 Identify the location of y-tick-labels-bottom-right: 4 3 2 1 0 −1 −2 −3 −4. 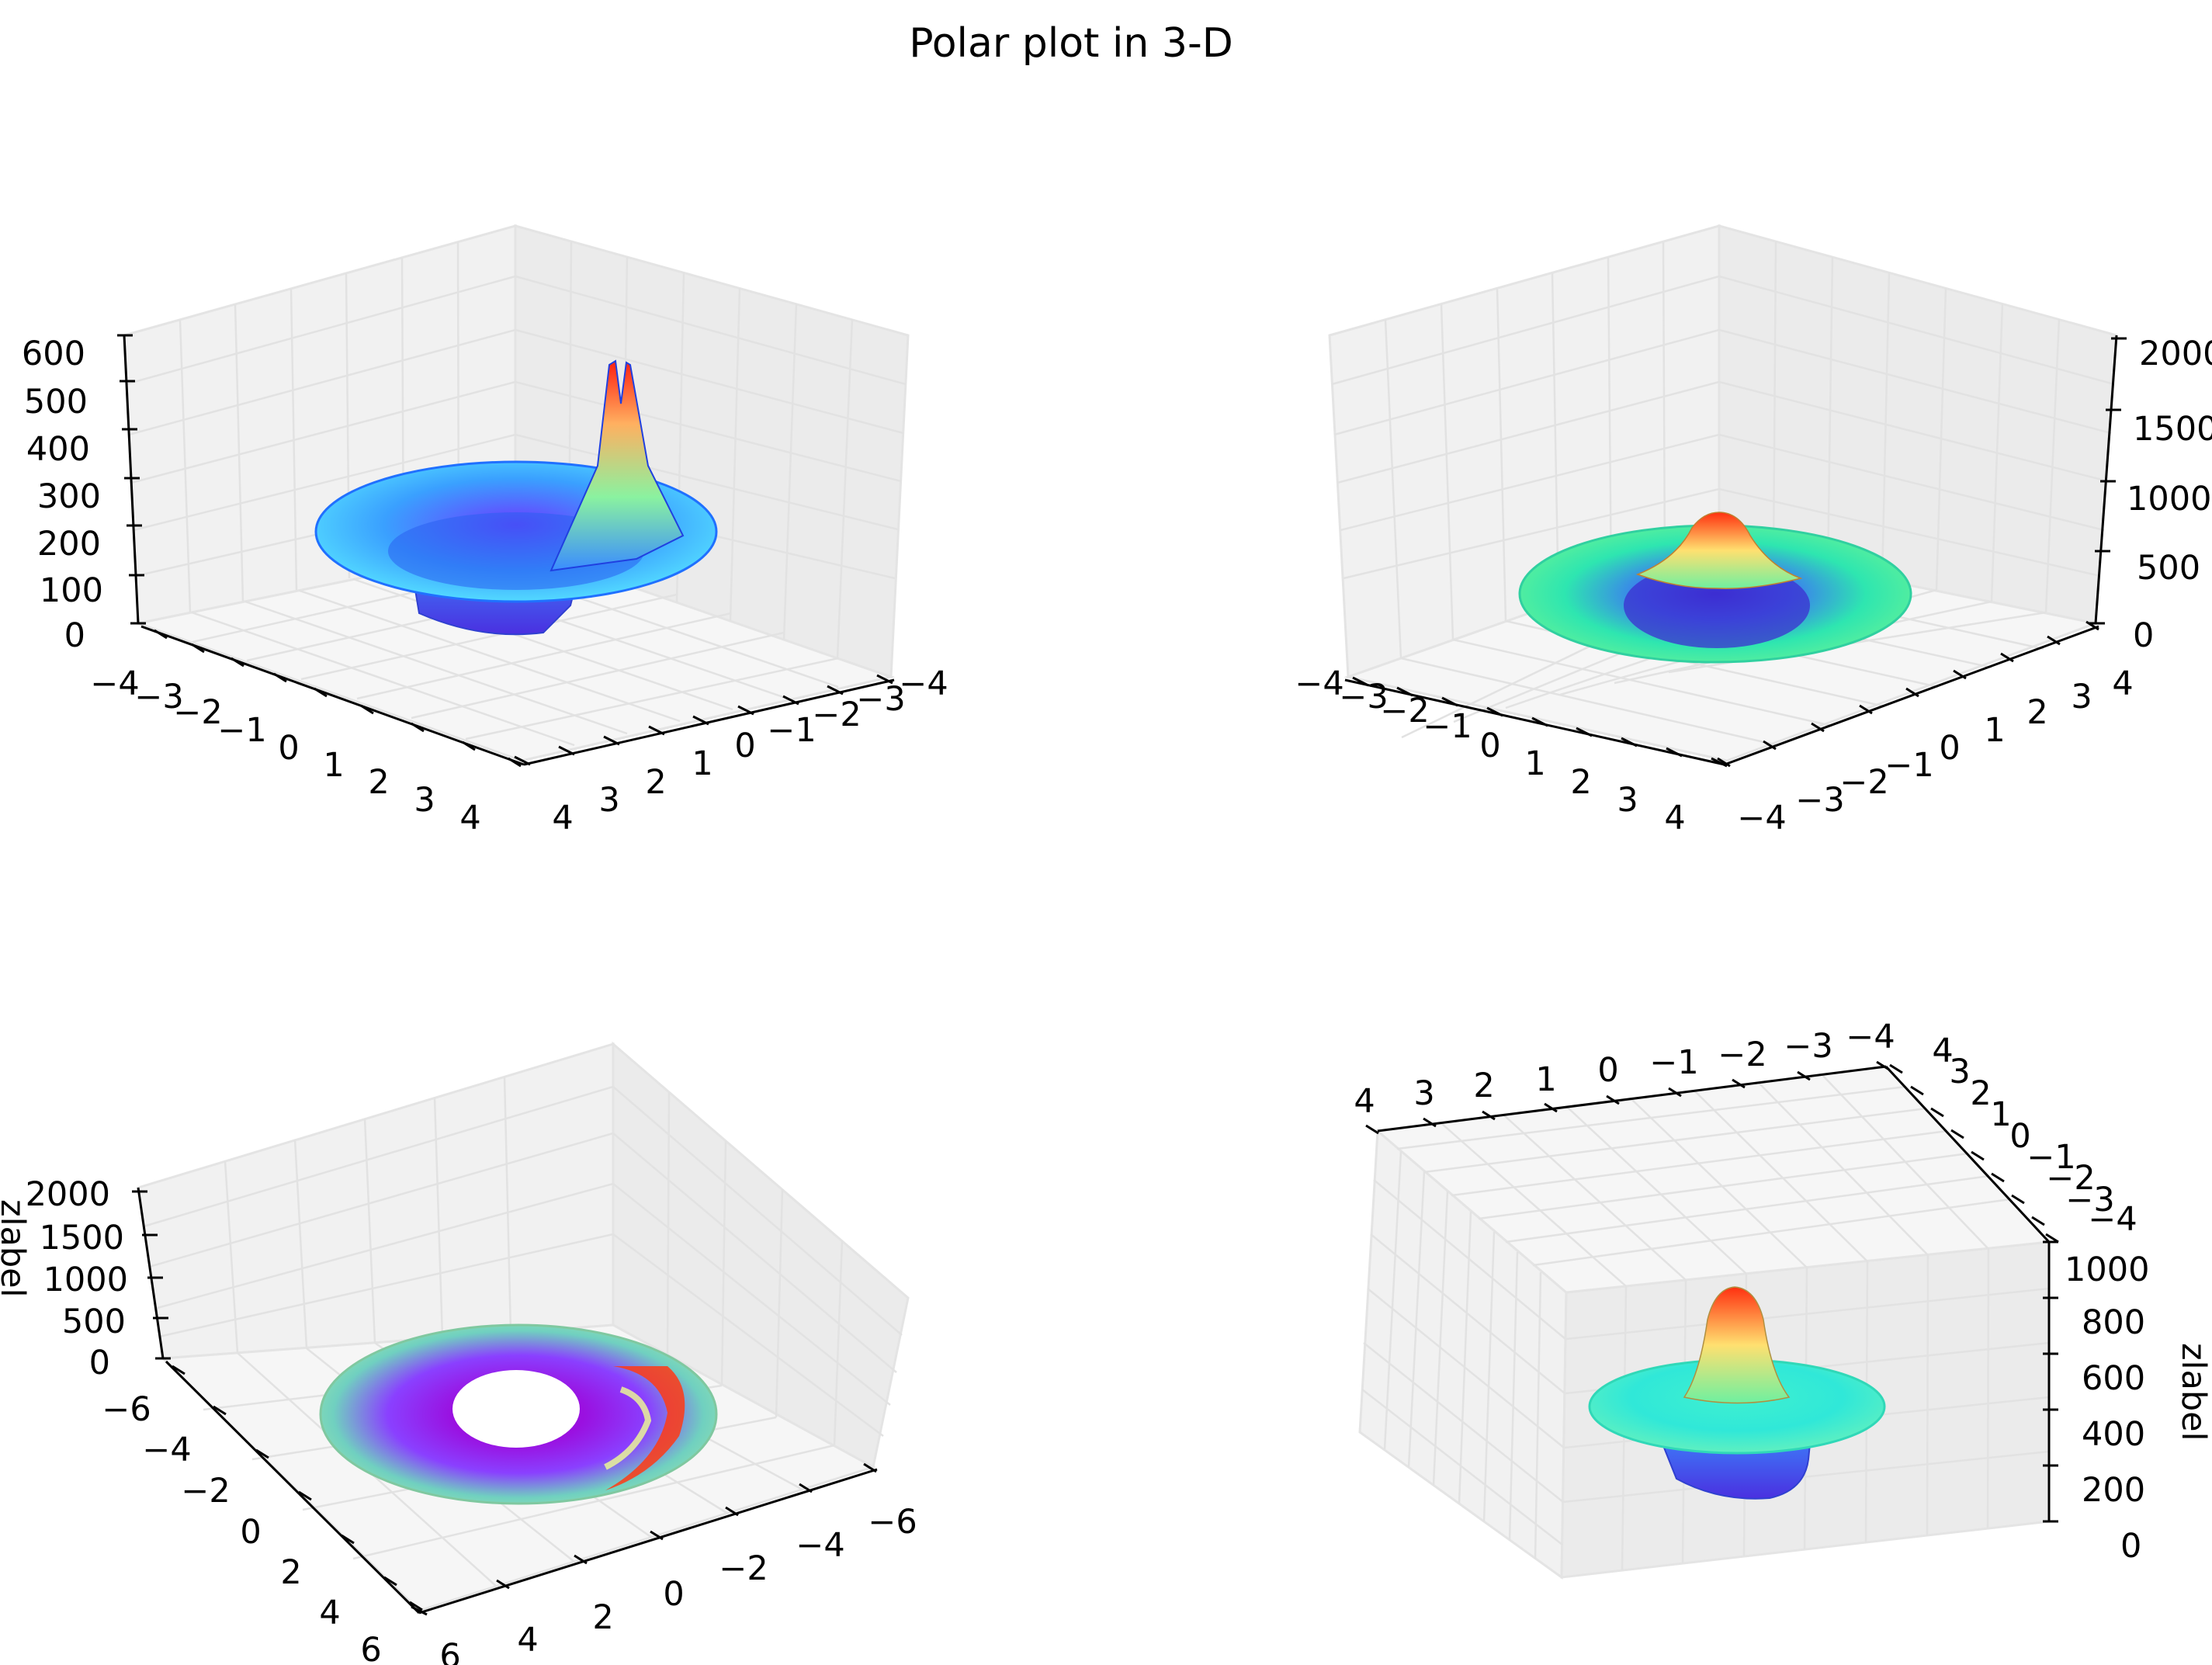
(2034, 1135).